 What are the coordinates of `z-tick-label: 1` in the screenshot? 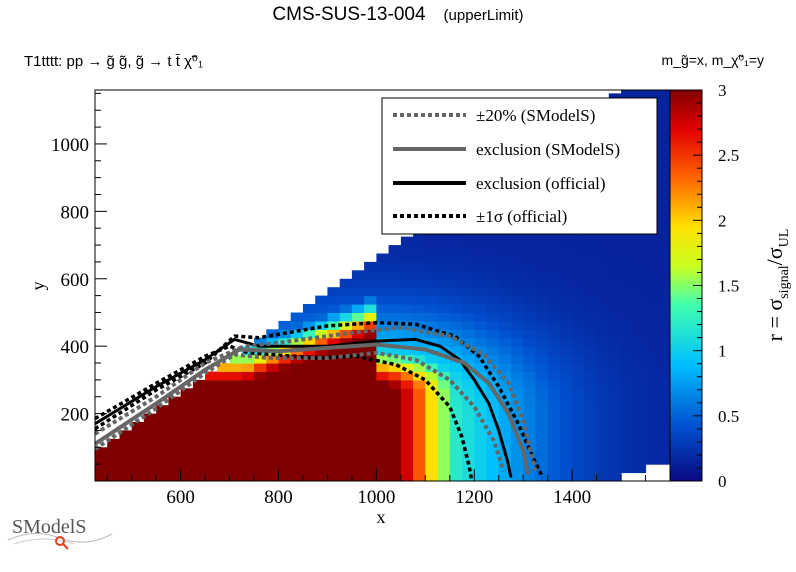 It's located at (722, 351).